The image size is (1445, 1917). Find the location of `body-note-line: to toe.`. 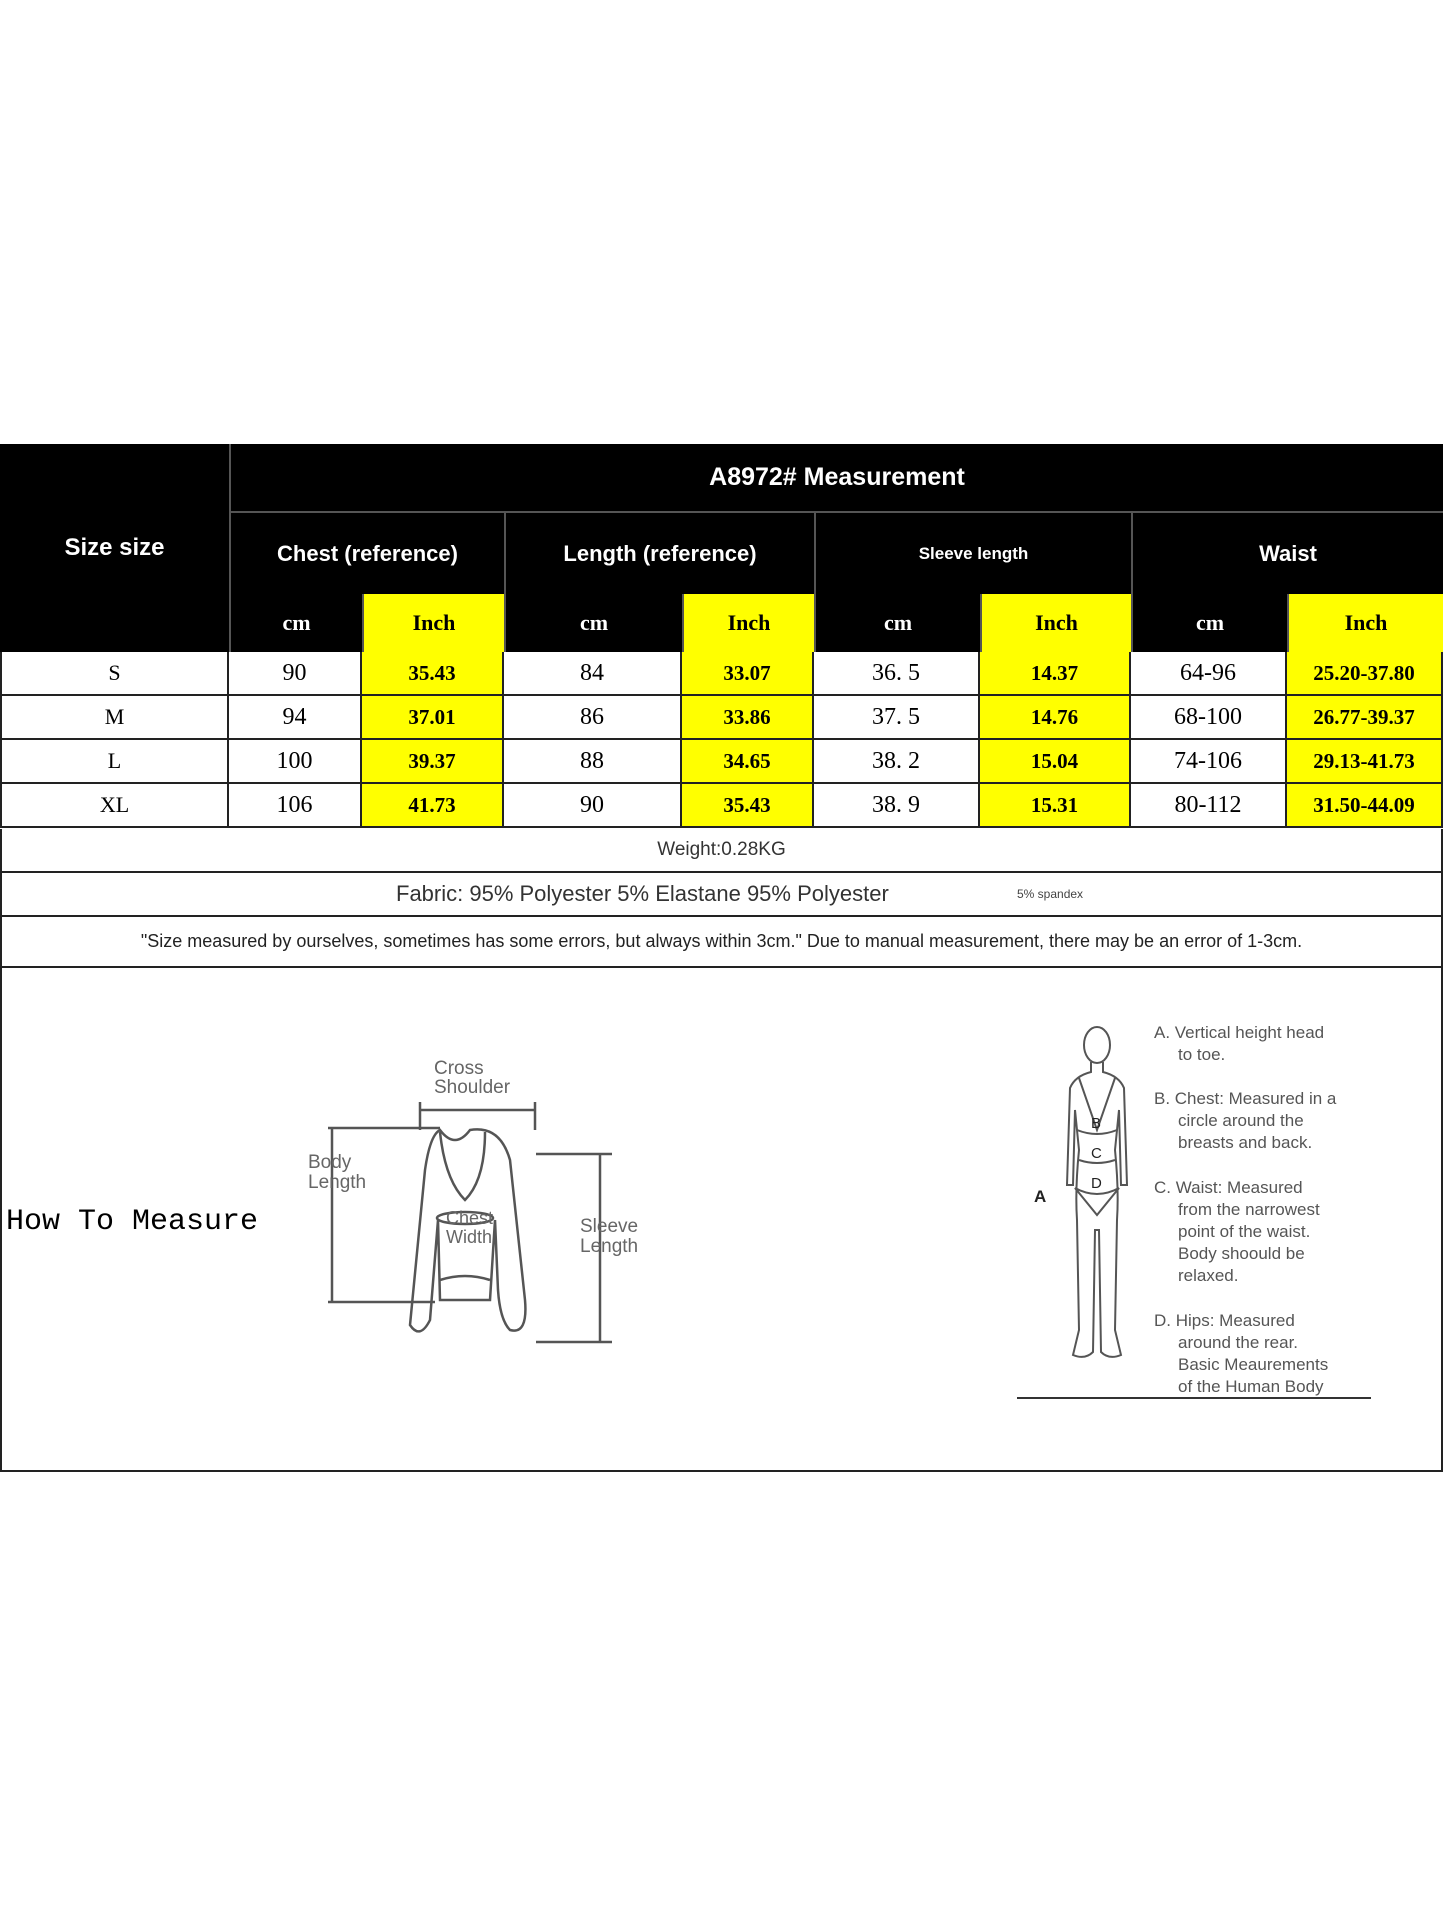

body-note-line: to toe. is located at coordinates (1202, 1054).